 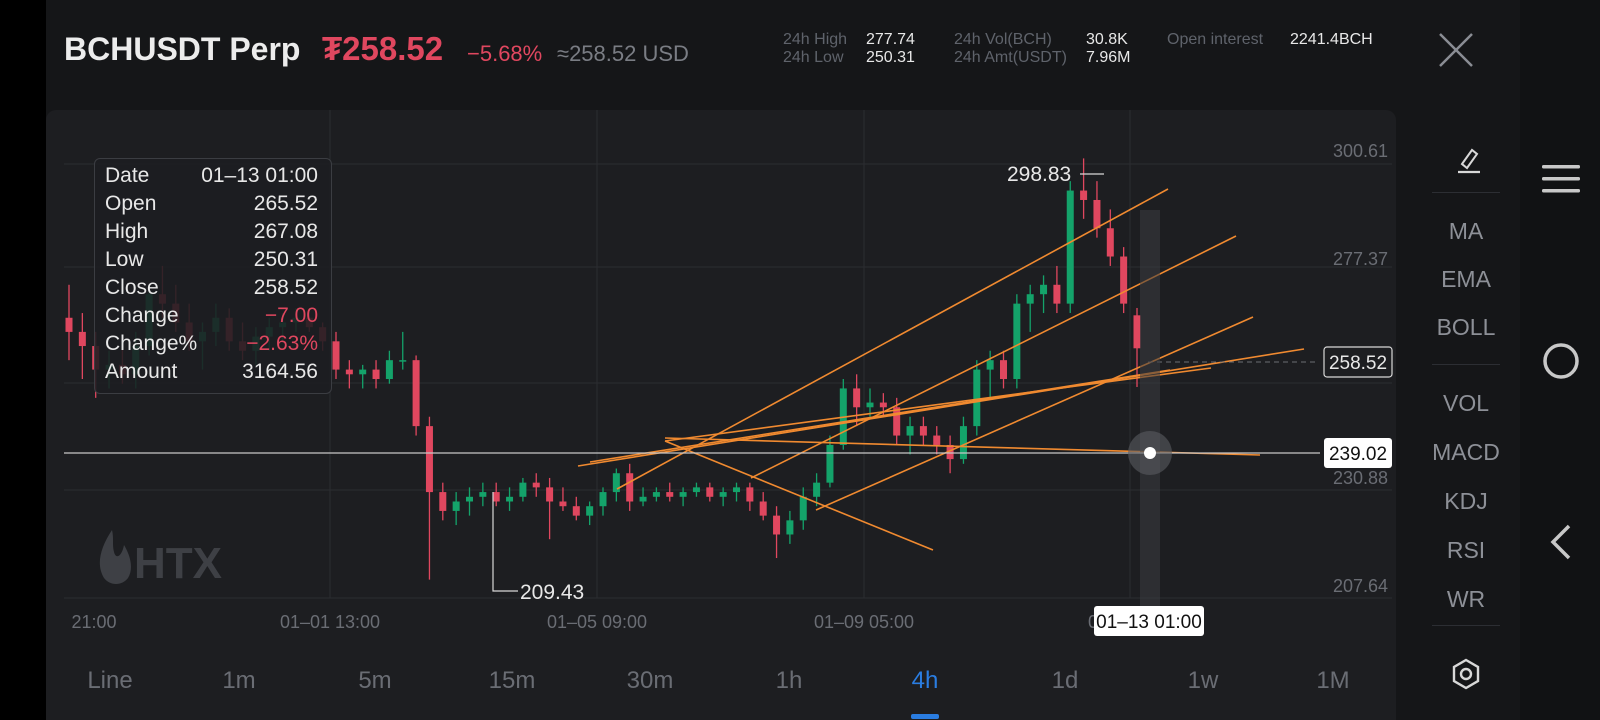 What do you see at coordinates (182, 49) in the screenshot?
I see `symbol-name: BCHUSDT Perp` at bounding box center [182, 49].